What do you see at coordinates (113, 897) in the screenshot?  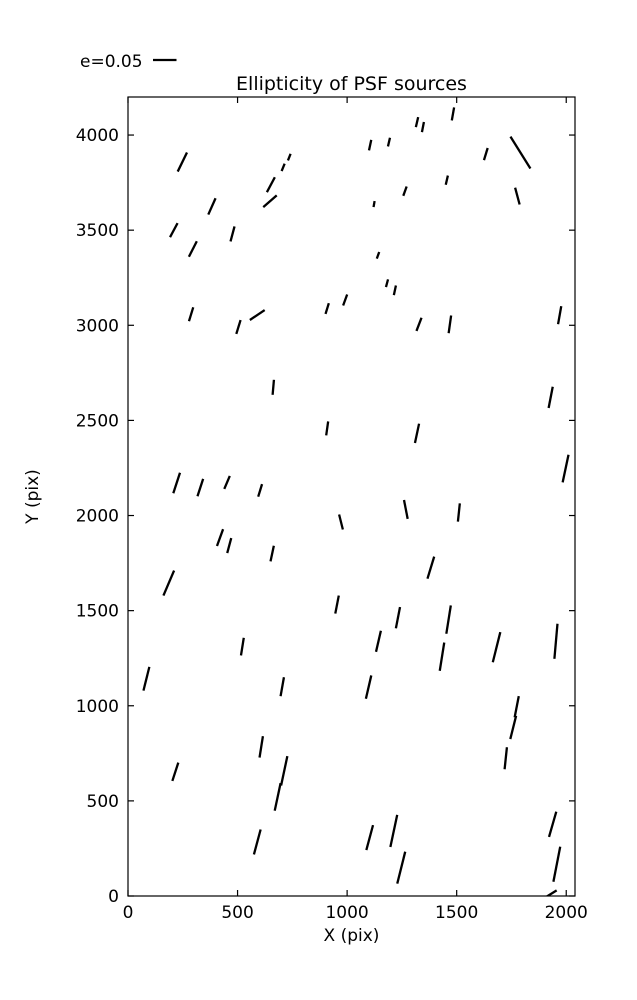 I see `y-tick-label: 0` at bounding box center [113, 897].